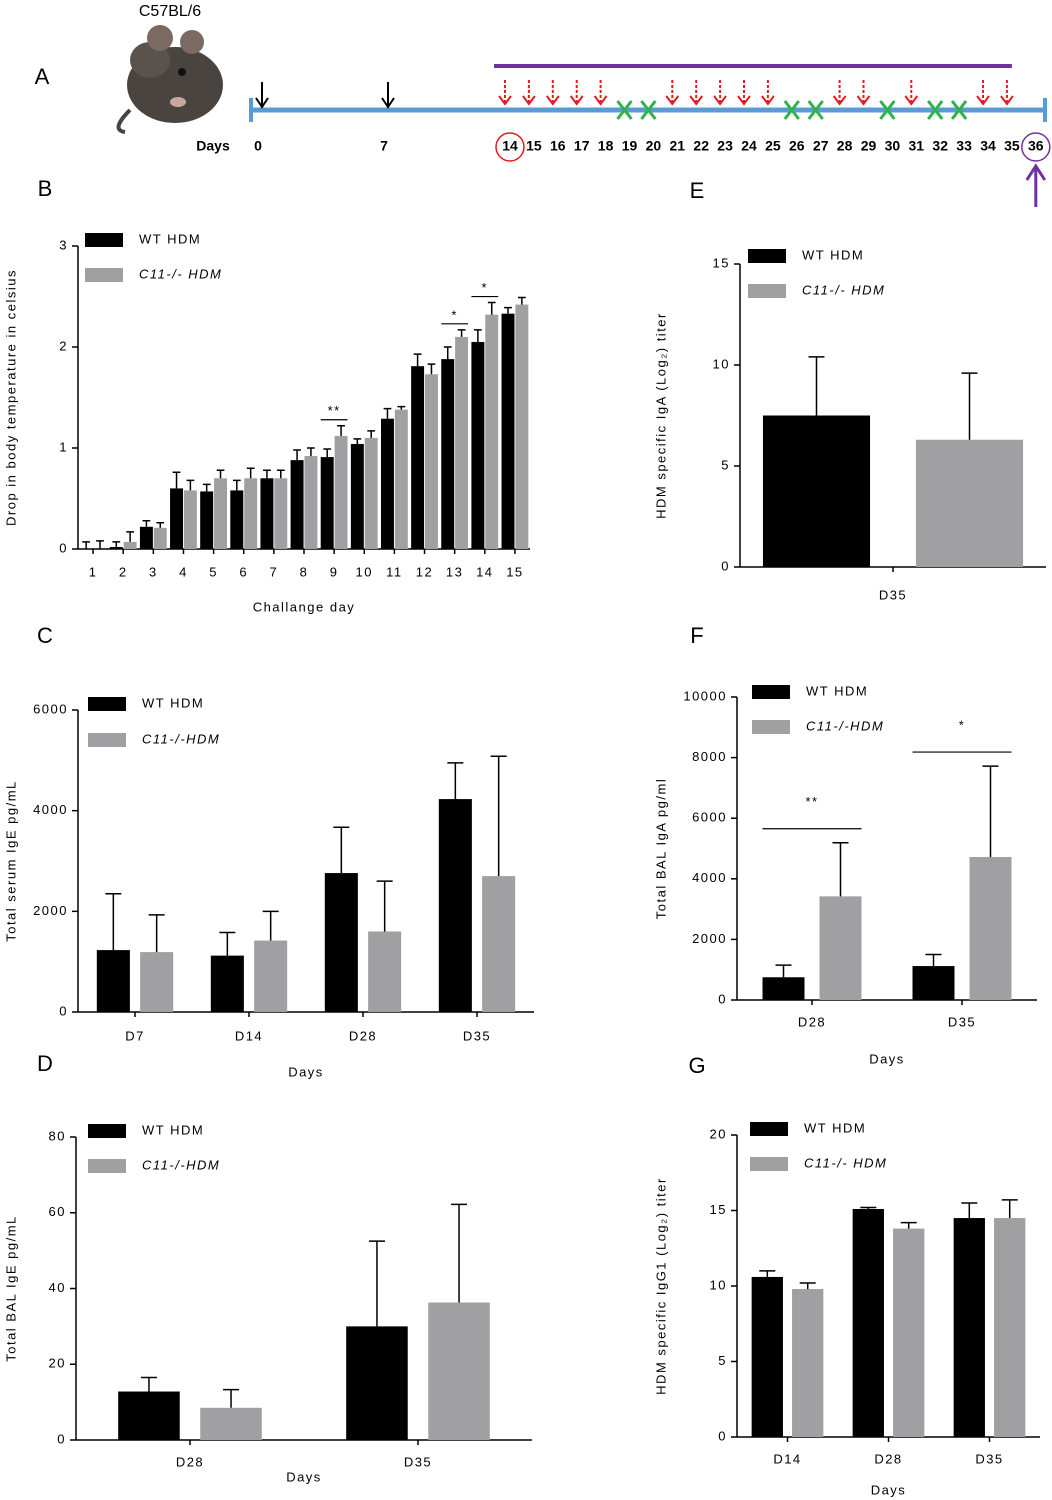 Image resolution: width=1052 pixels, height=1500 pixels. I want to click on x-tick-label: 10, so click(364, 571).